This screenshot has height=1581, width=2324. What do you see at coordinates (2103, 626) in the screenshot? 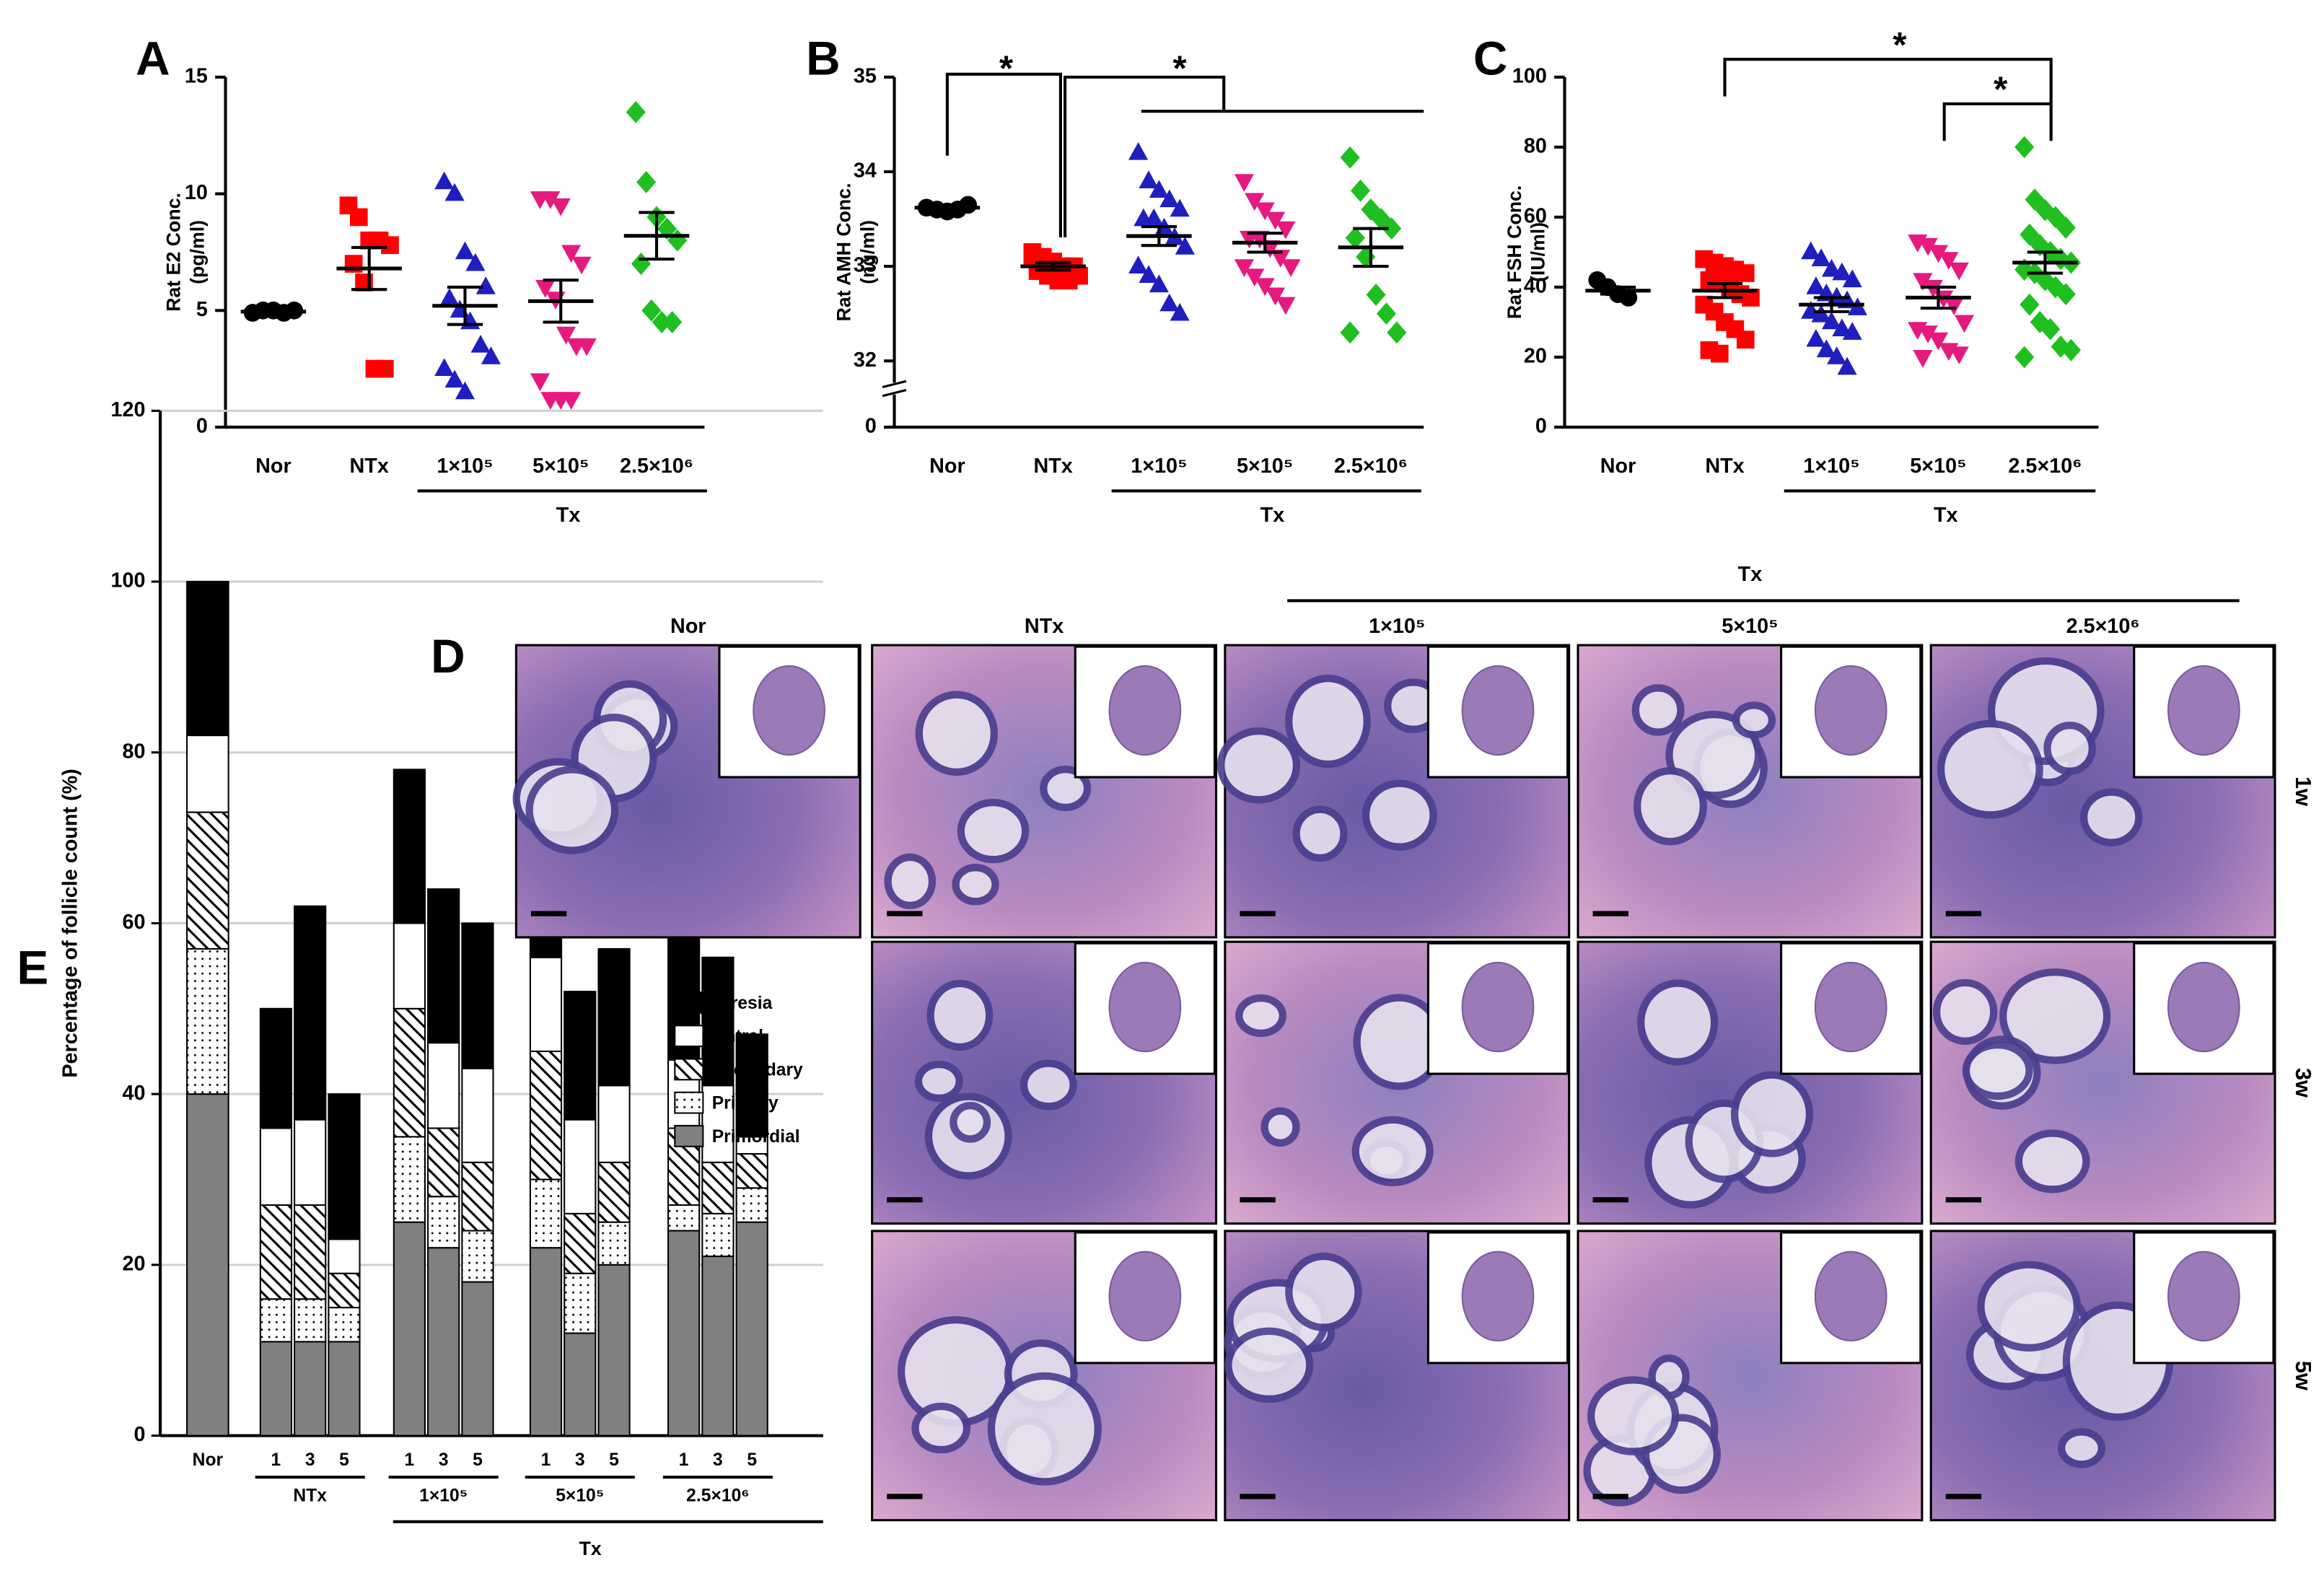
I see `column-label: 2.5×10⁶` at bounding box center [2103, 626].